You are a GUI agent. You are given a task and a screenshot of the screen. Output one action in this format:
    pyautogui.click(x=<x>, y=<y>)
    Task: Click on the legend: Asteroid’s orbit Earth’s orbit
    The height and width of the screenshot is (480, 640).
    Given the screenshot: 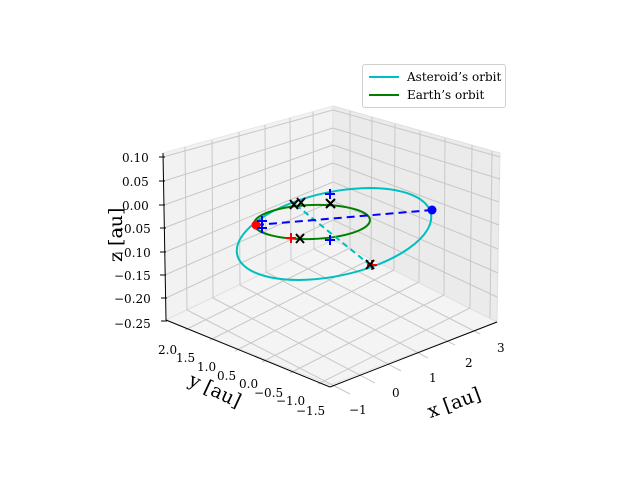 What is the action you would take?
    pyautogui.click(x=434, y=86)
    